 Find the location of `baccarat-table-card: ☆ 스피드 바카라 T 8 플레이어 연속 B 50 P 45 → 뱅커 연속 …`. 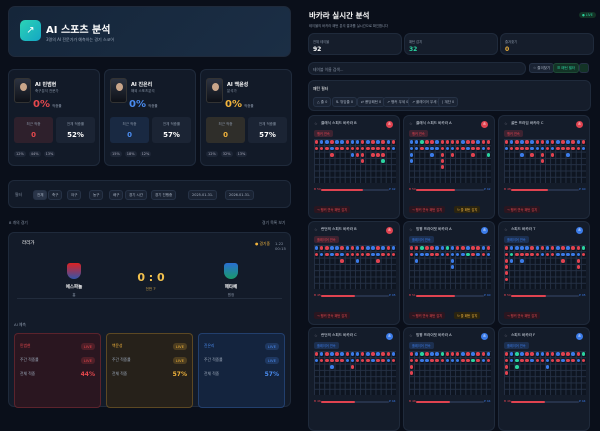

baccarat-table-card: ☆ 스피드 바카라 T 8 플레이어 연속 B 50 P 45 → 뱅커 연속 … is located at coordinates (544, 273).